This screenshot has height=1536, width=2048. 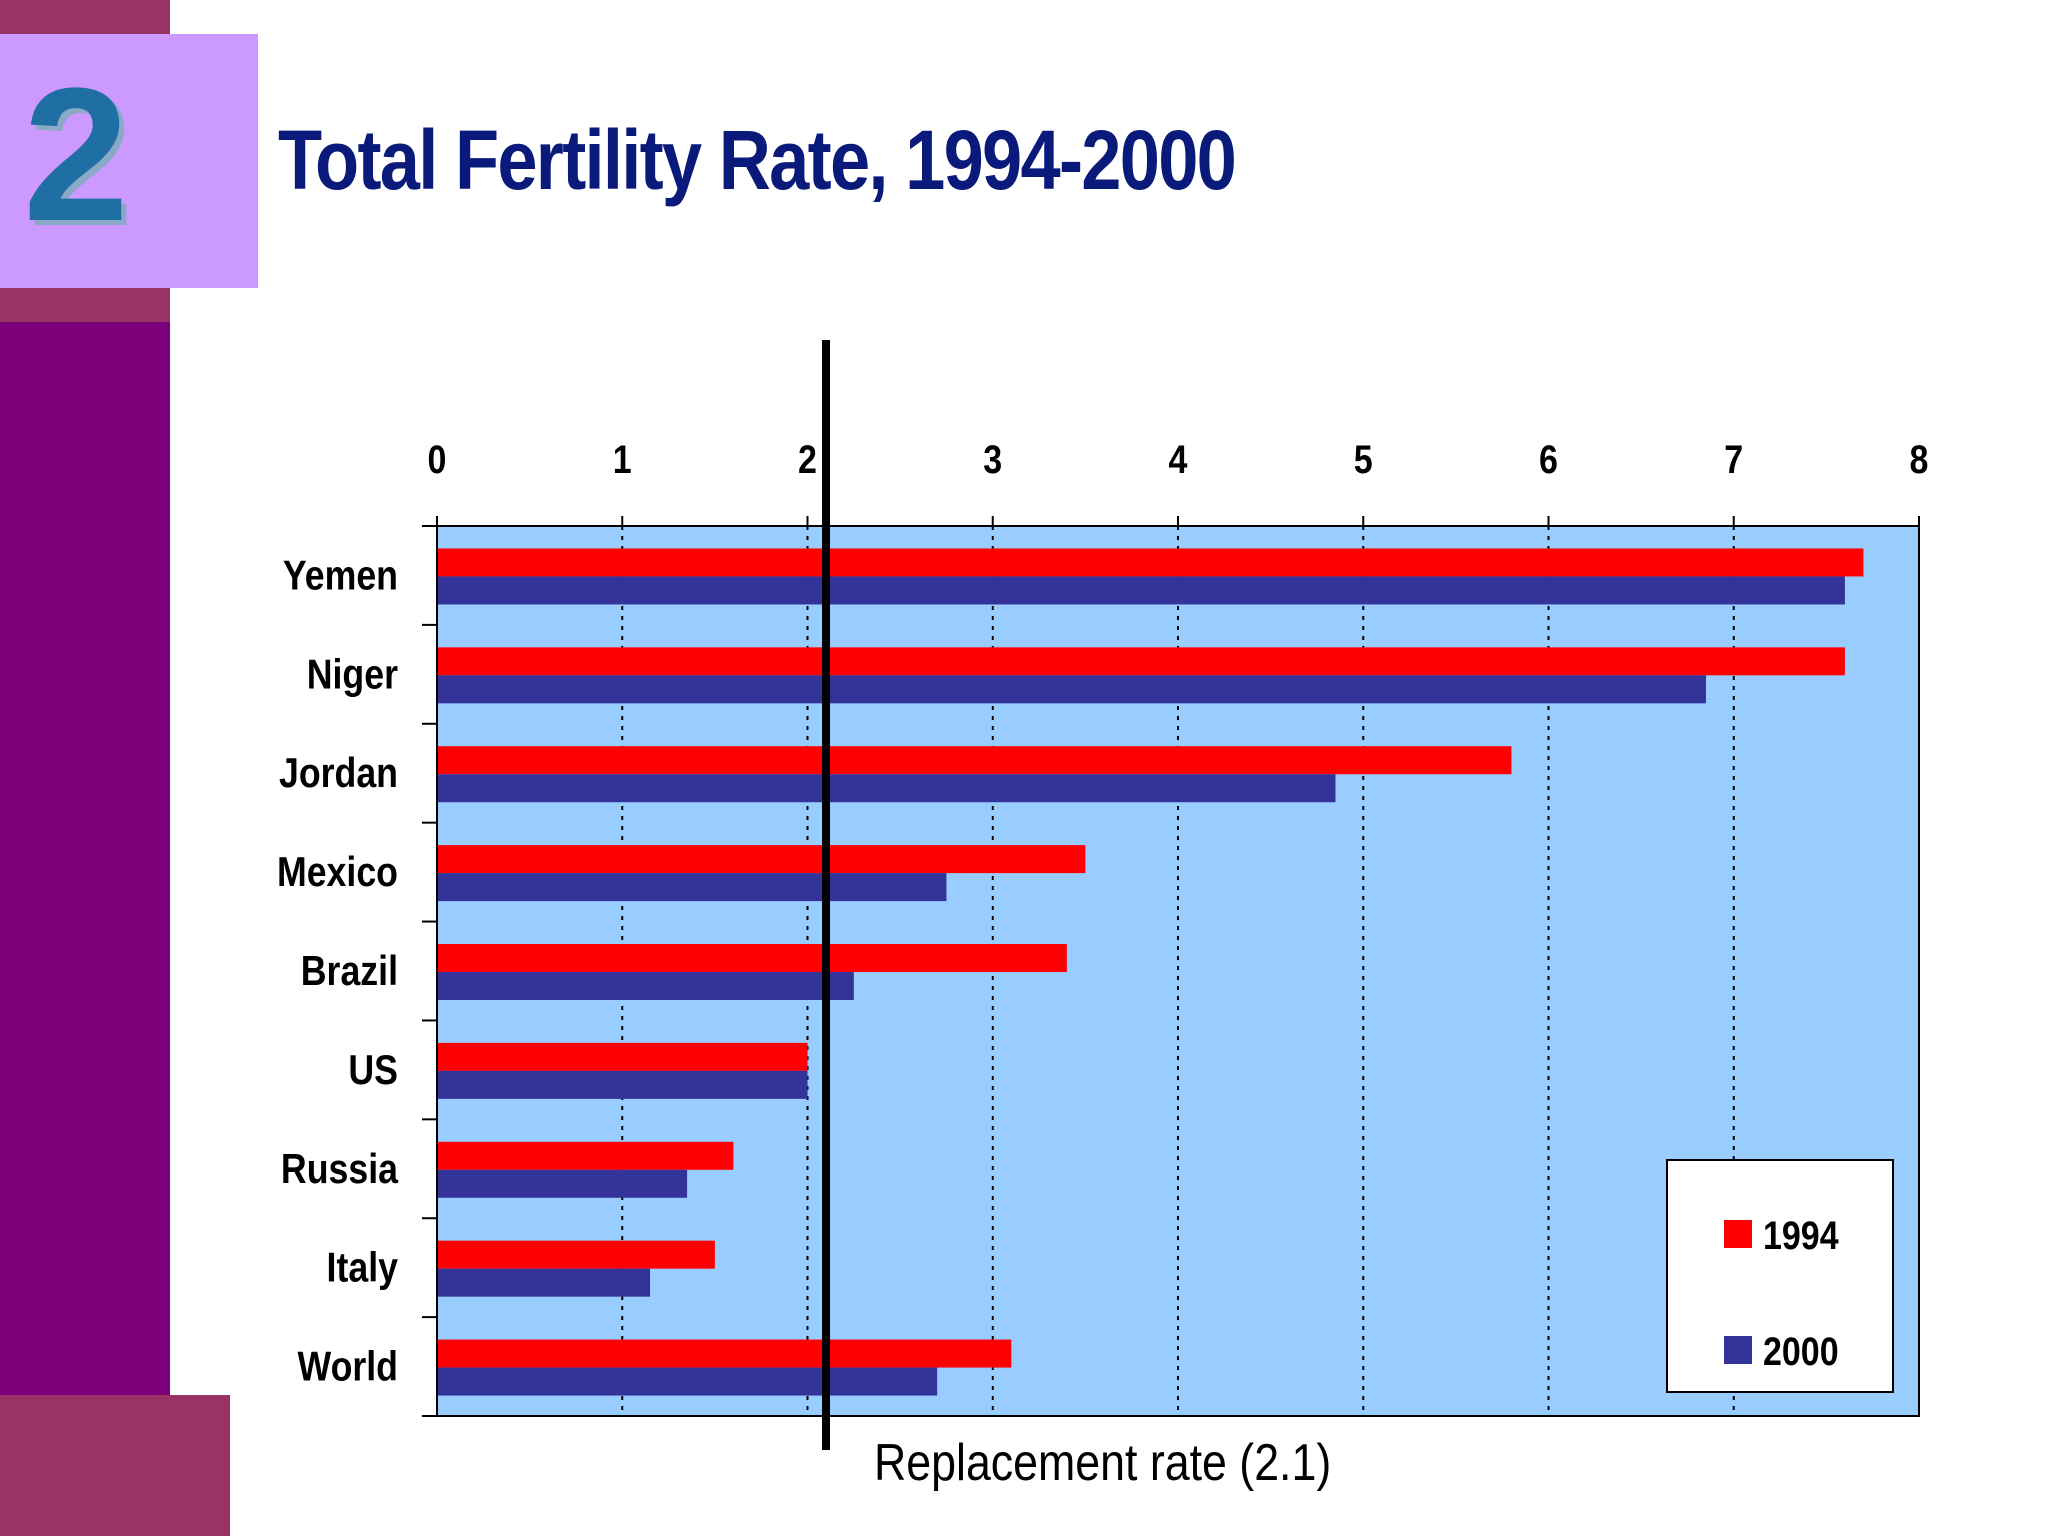 What do you see at coordinates (562, 1183) in the screenshot?
I see `bar-2000-russia` at bounding box center [562, 1183].